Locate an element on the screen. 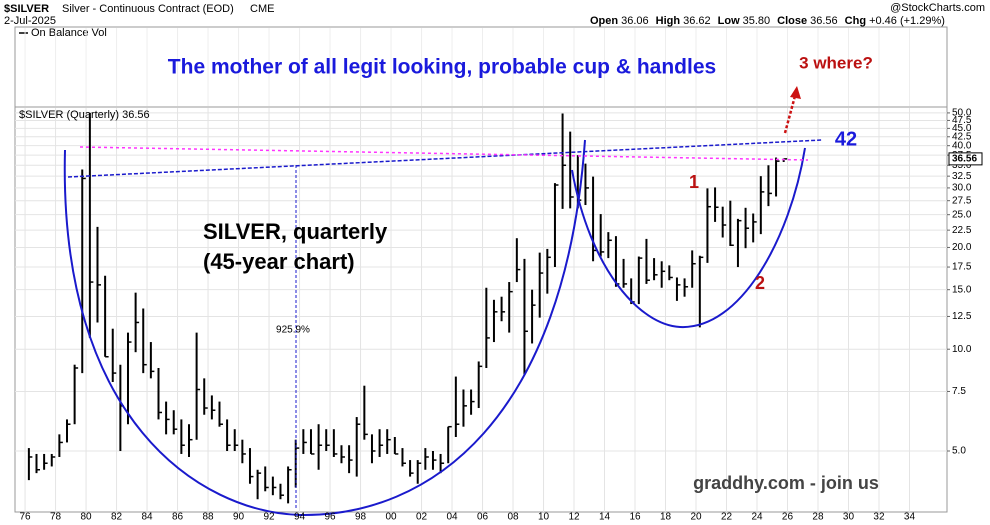 The image size is (990, 525). x-tick-label: 00 is located at coordinates (391, 517).